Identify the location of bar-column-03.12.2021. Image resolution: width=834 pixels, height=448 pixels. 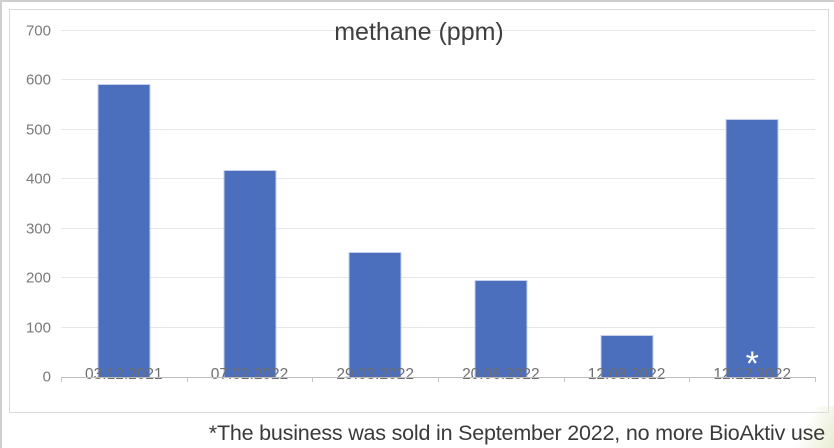
(124, 204).